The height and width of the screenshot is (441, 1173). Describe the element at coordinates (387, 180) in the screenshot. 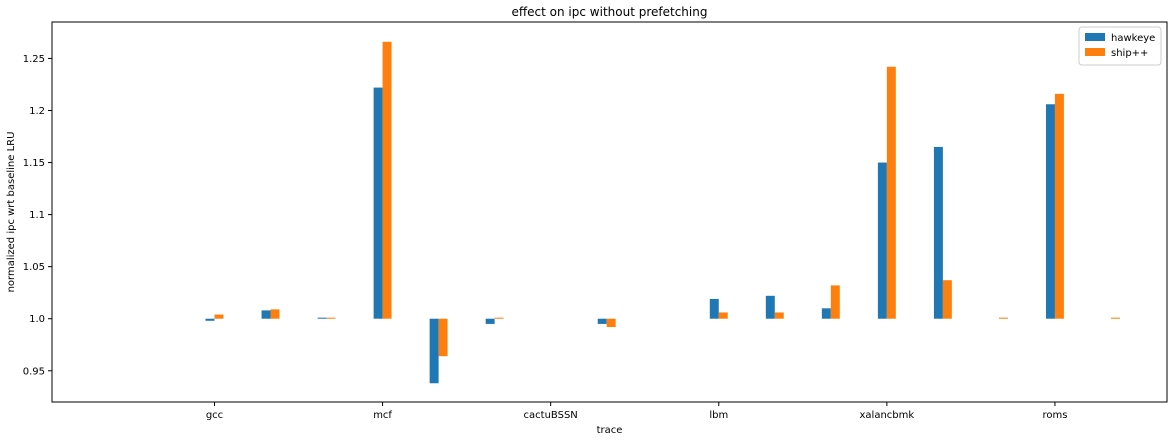

I see `bar-ship++-4` at that location.